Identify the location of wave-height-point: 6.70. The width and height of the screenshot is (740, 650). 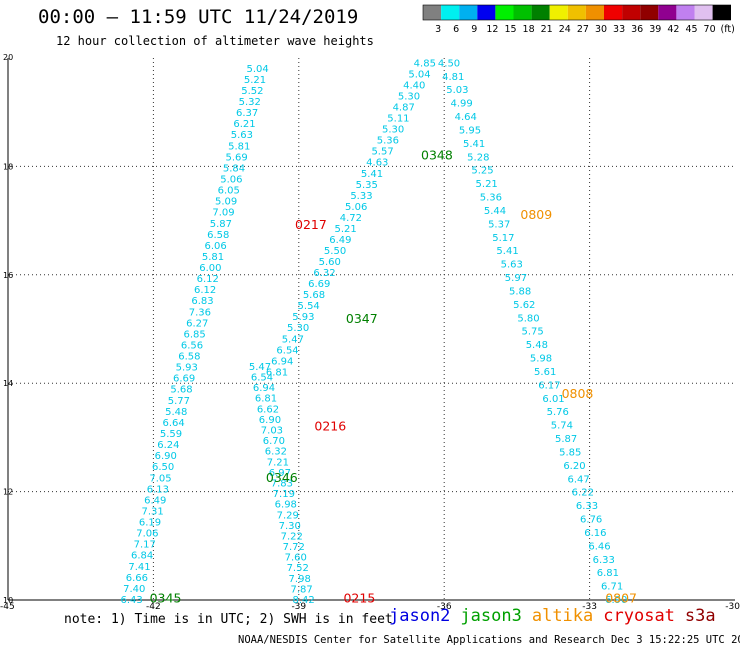
(274, 441).